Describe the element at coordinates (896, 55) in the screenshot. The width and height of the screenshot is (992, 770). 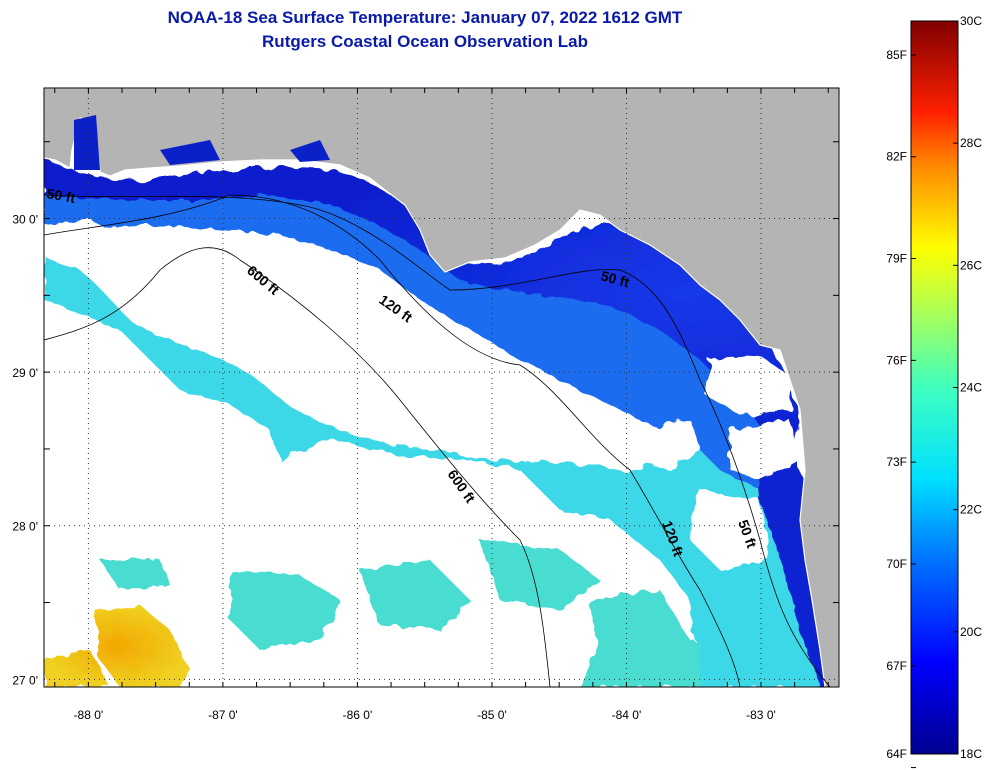
I see `colorbar-fahrenheit-label: 85F` at that location.